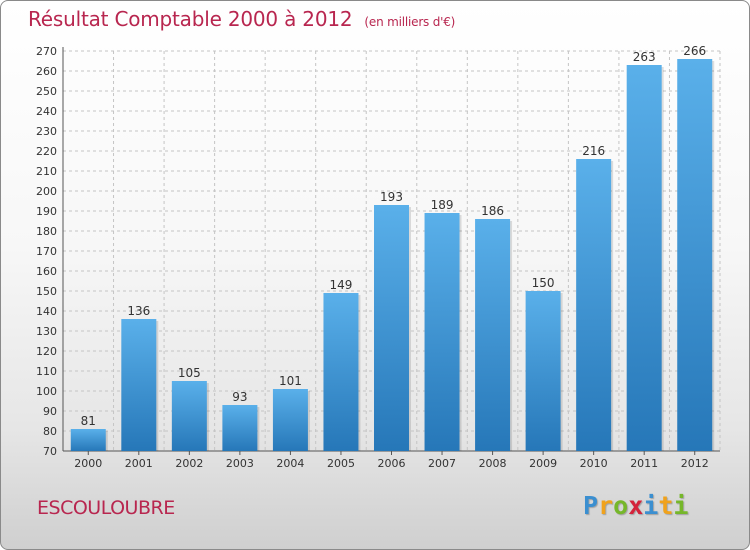 The image size is (750, 550). Describe the element at coordinates (50, 451) in the screenshot. I see `y-tick-label: 70` at that location.